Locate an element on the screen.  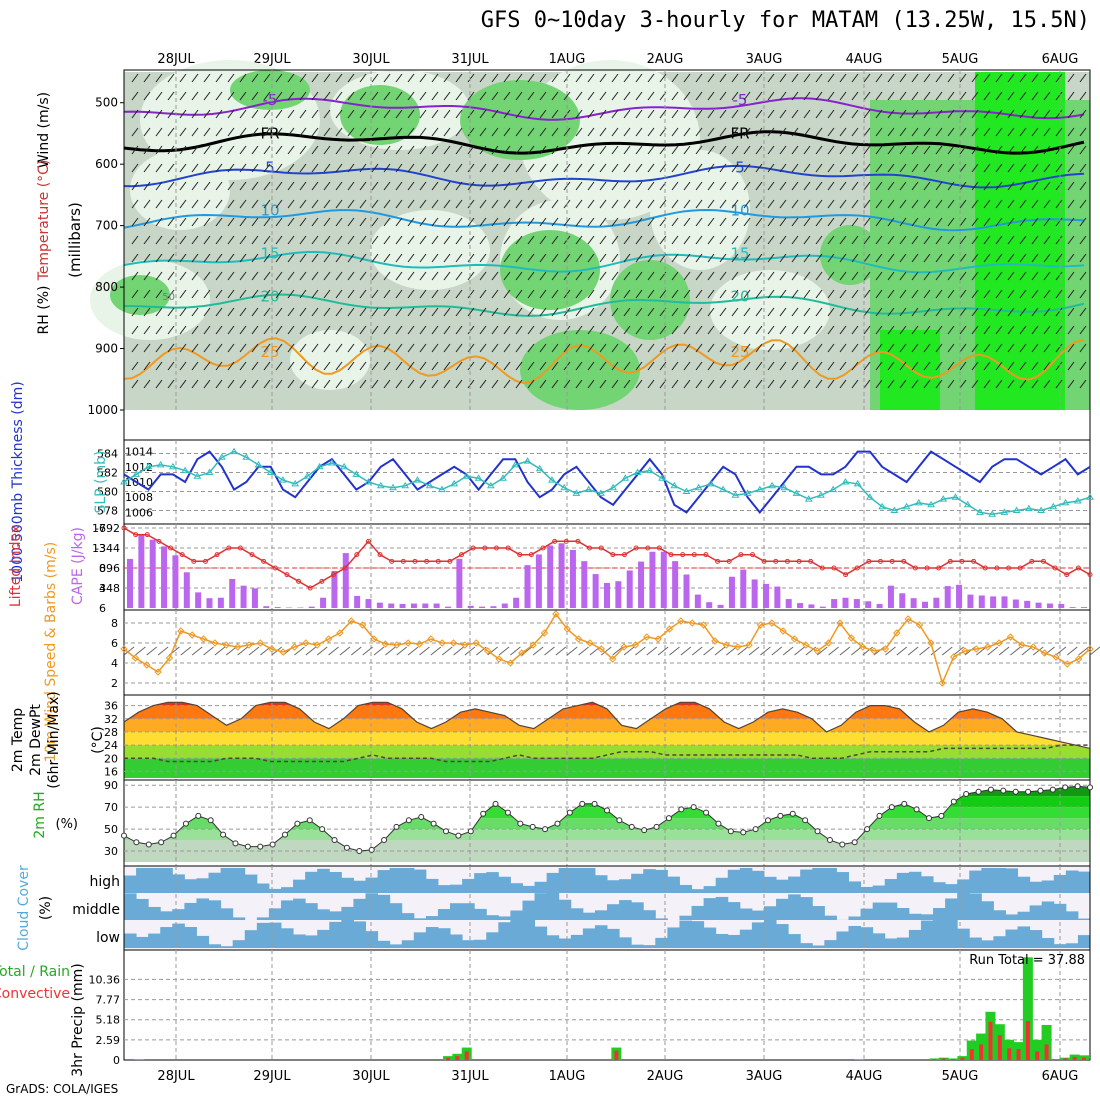
wind-barb-surface is located at coordinates (1027, 651).